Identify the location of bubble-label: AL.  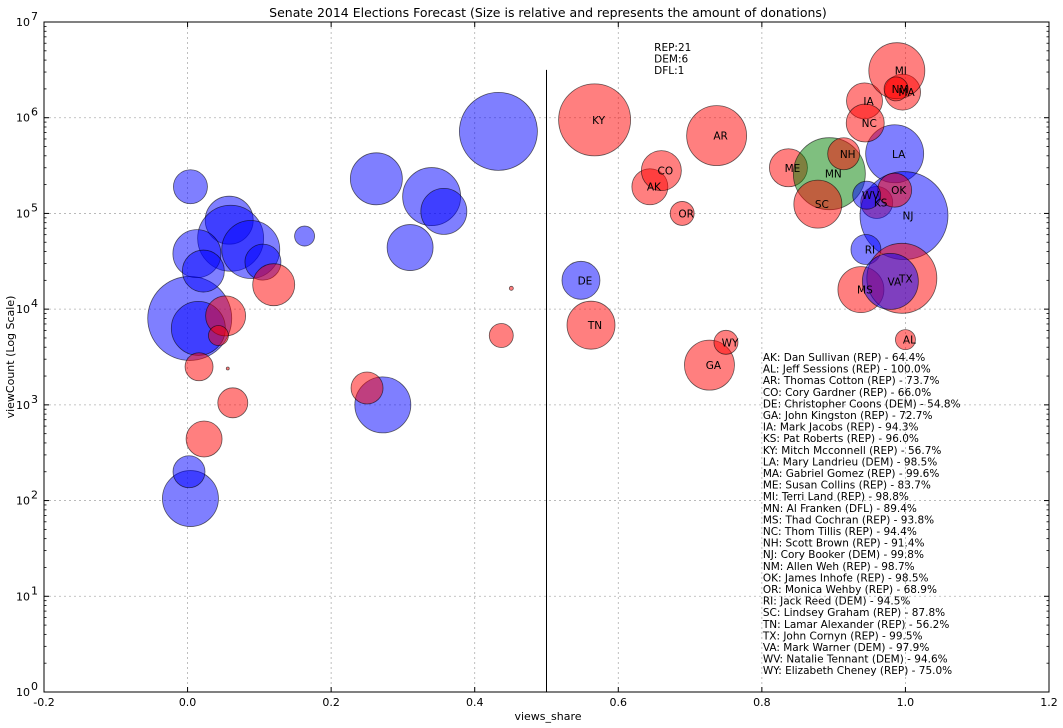
(909, 341).